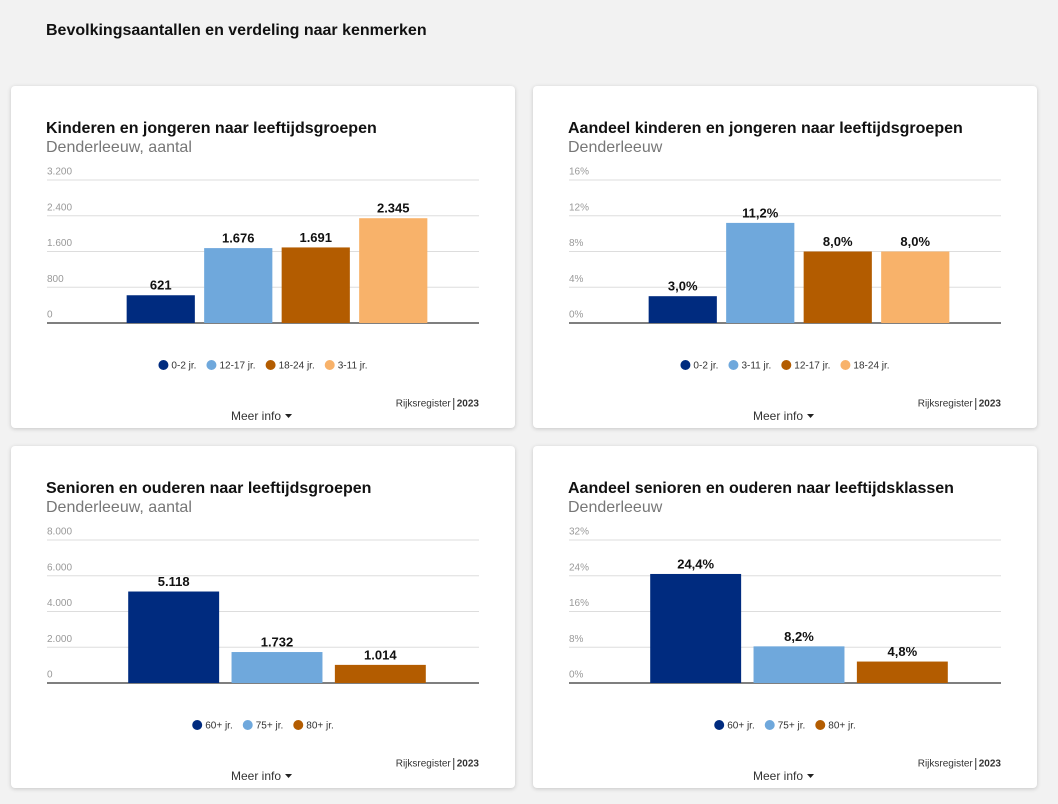 This screenshot has height=804, width=1058. What do you see at coordinates (238, 238) in the screenshot?
I see `data-label: 1.676` at bounding box center [238, 238].